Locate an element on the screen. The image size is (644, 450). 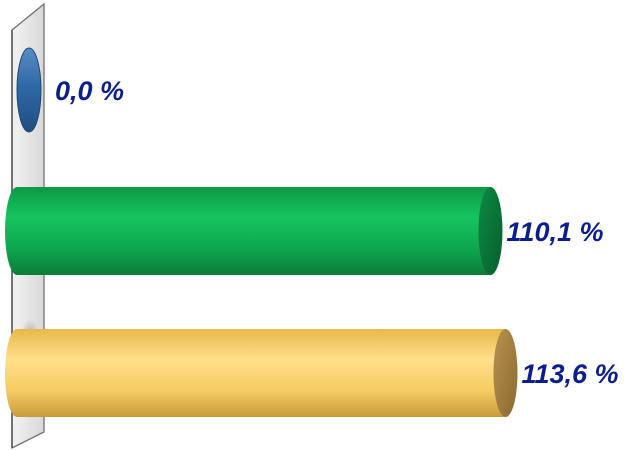
data-label-2: 113,6 % is located at coordinates (569, 374).